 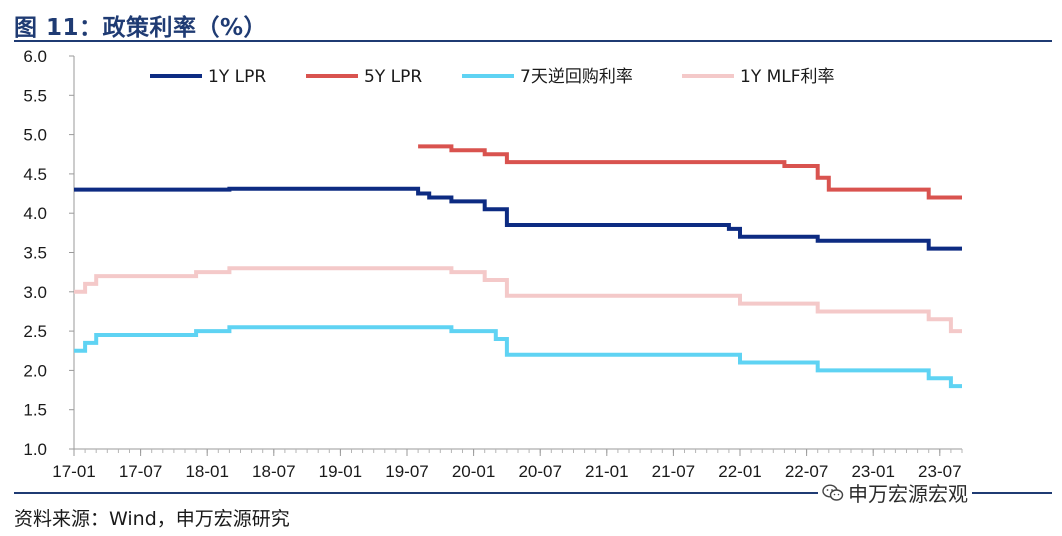 I want to click on legend-label-1: 5Y LPR, so click(x=393, y=77).